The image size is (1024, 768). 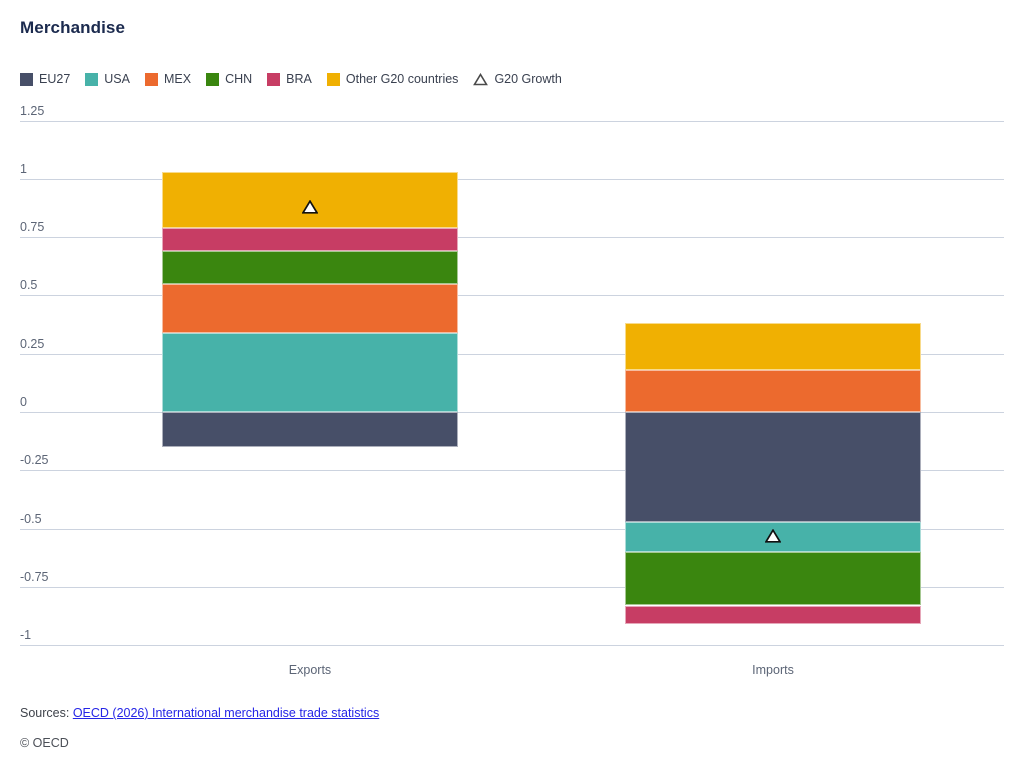 What do you see at coordinates (773, 467) in the screenshot?
I see `bar-segment-eu27-imports` at bounding box center [773, 467].